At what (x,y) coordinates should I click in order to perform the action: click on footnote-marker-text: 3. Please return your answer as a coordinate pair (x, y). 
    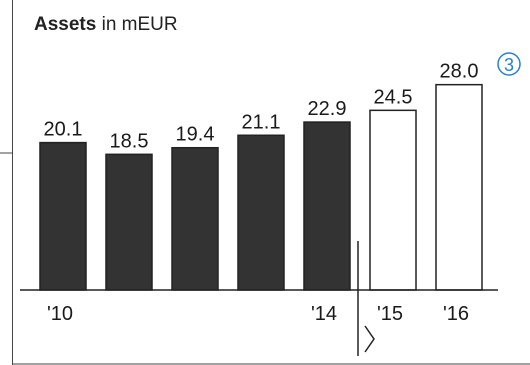
    Looking at the image, I should click on (509, 65).